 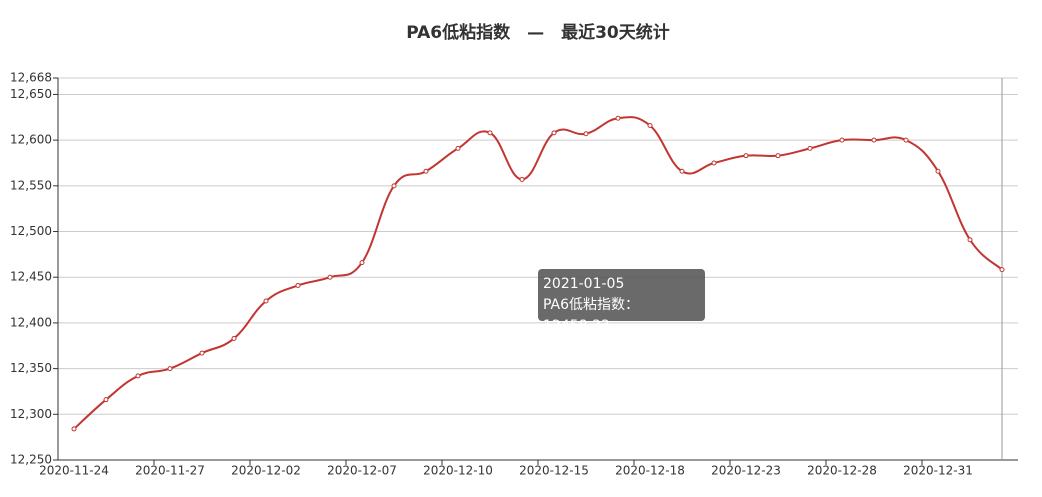 I want to click on y-tick-label: 12,600, so click(x=31, y=140).